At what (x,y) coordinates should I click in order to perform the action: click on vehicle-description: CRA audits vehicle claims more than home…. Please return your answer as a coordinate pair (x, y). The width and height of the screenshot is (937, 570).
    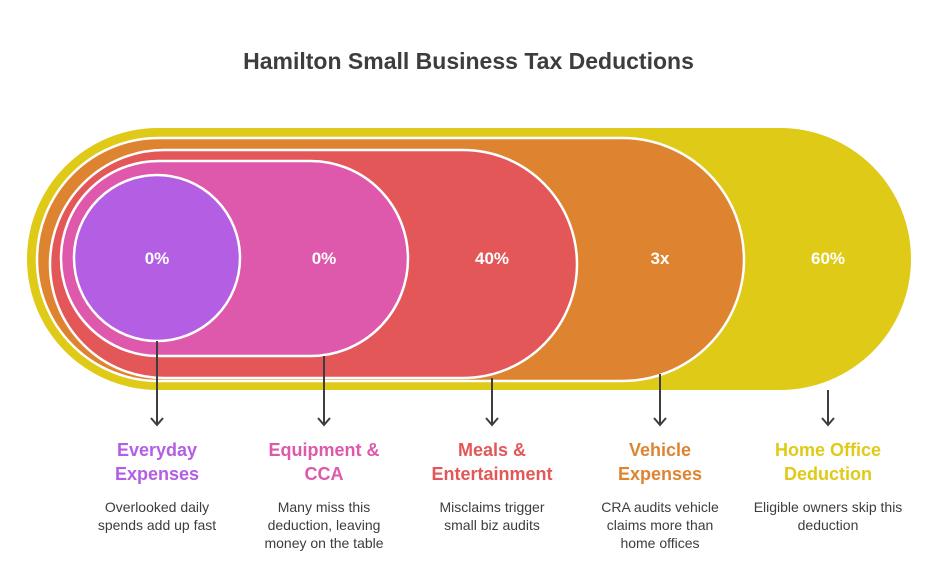
    Looking at the image, I should click on (660, 525).